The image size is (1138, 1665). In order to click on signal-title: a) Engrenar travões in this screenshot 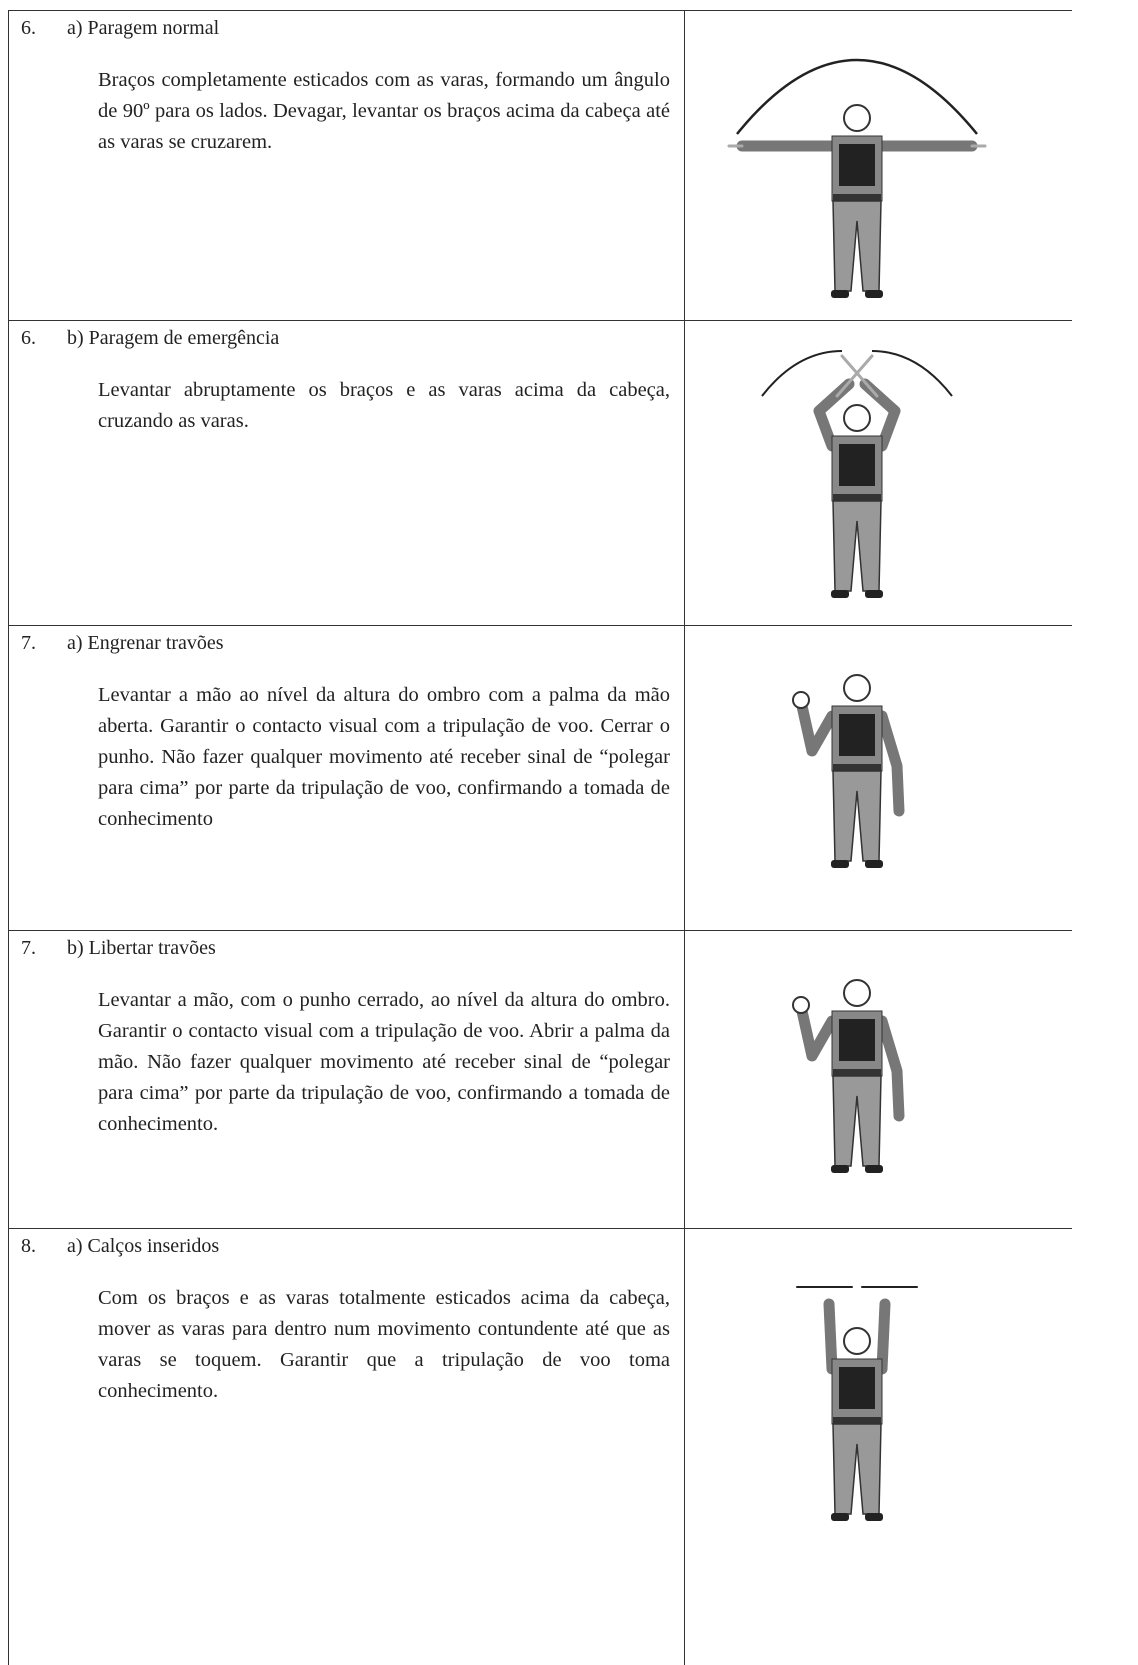, I will do `click(145, 643)`.